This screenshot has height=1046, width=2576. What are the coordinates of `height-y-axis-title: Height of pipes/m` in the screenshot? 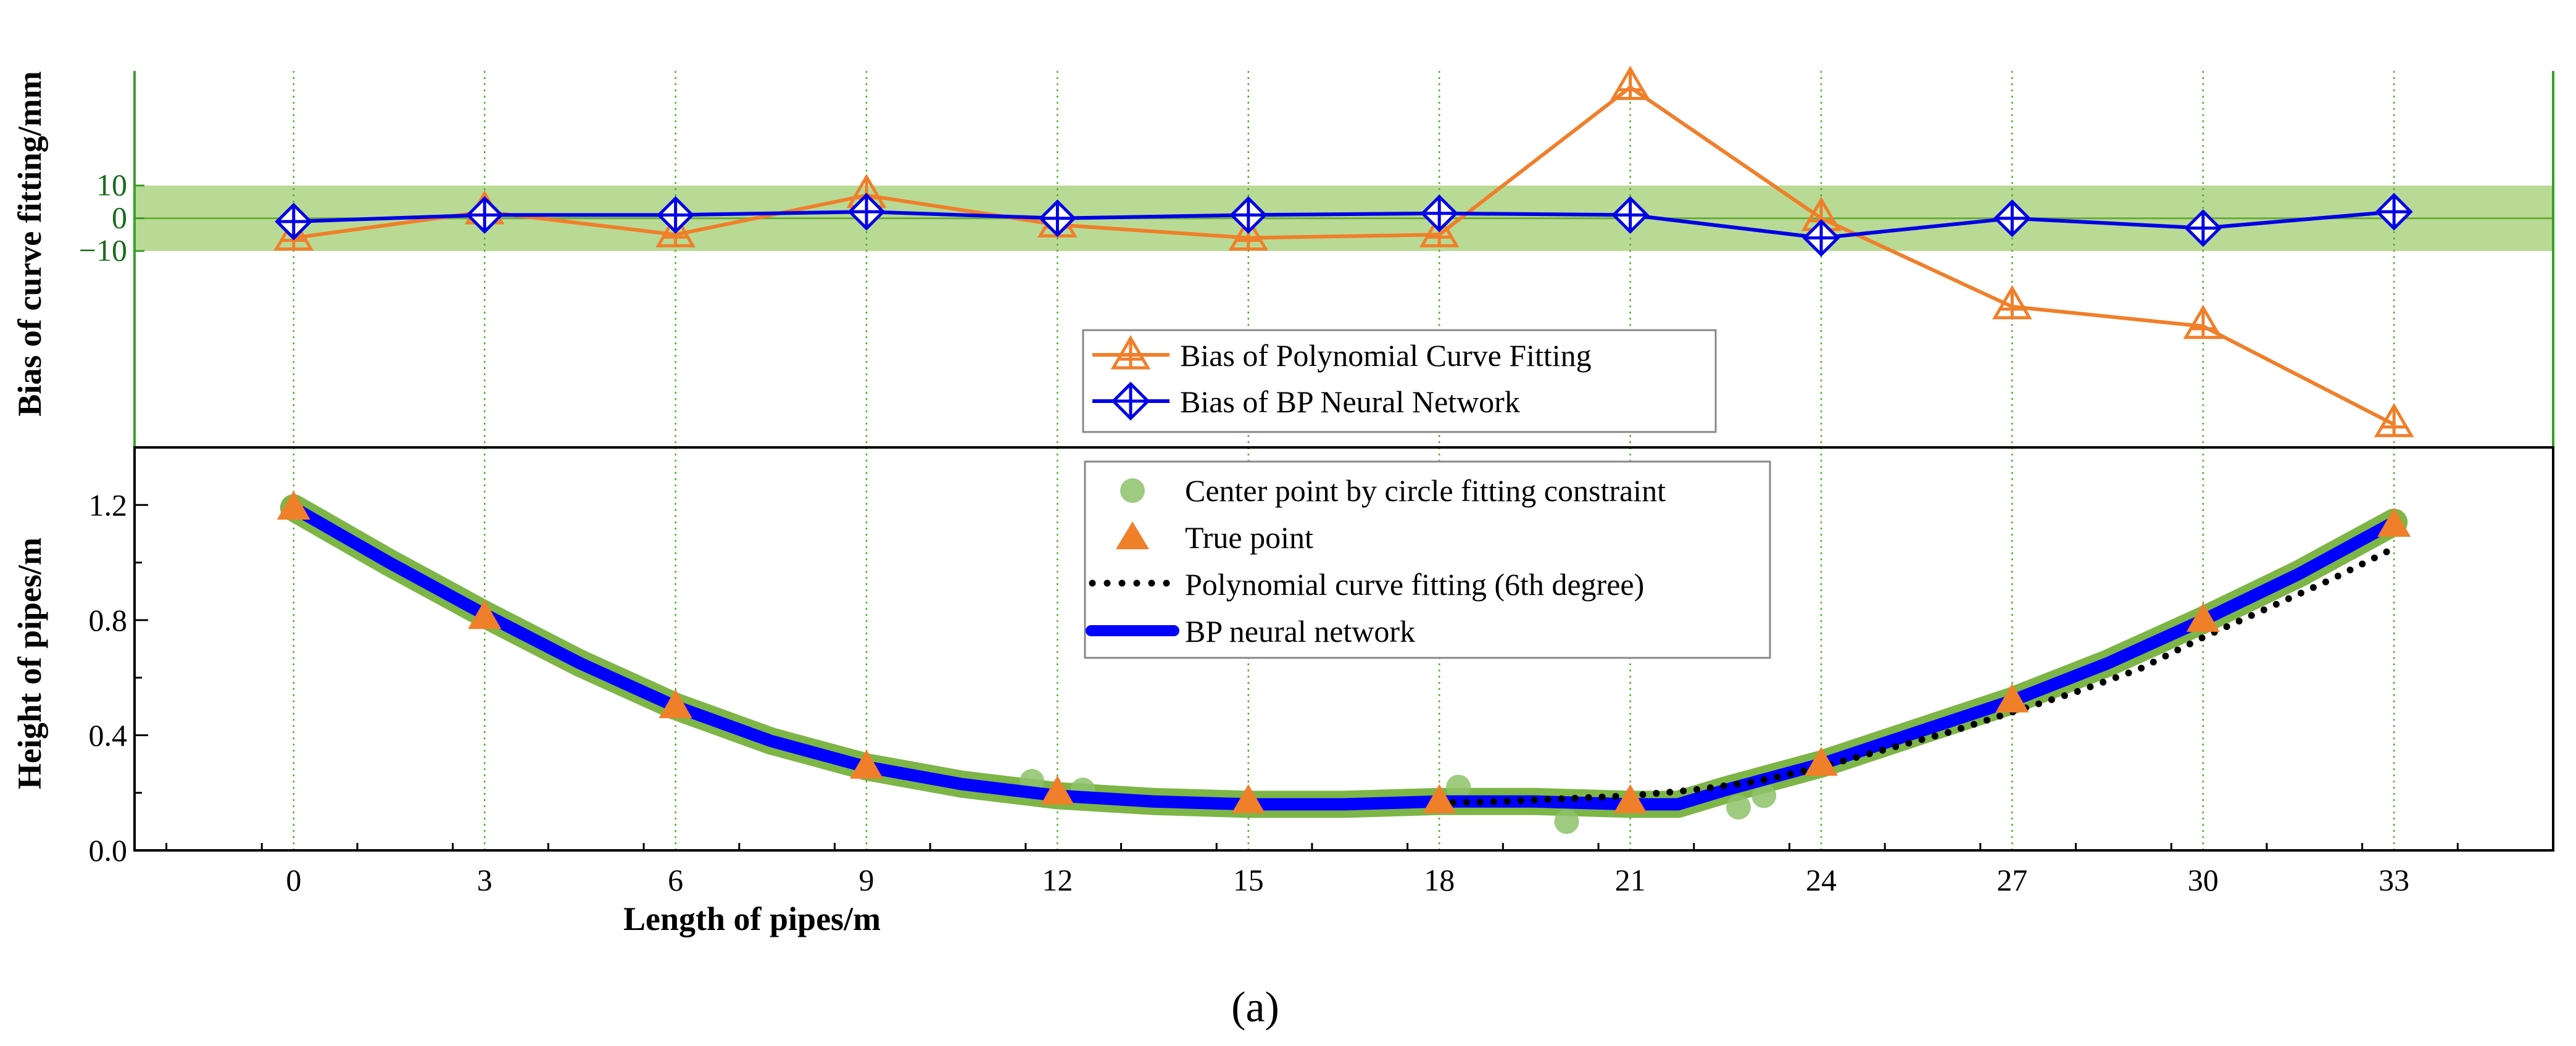 It's located at (30, 664).